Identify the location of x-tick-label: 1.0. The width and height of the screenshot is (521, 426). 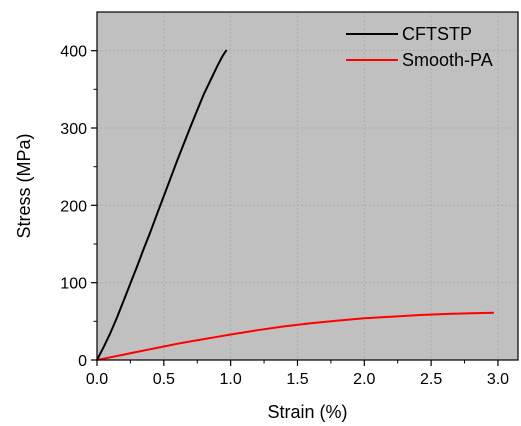
(231, 379).